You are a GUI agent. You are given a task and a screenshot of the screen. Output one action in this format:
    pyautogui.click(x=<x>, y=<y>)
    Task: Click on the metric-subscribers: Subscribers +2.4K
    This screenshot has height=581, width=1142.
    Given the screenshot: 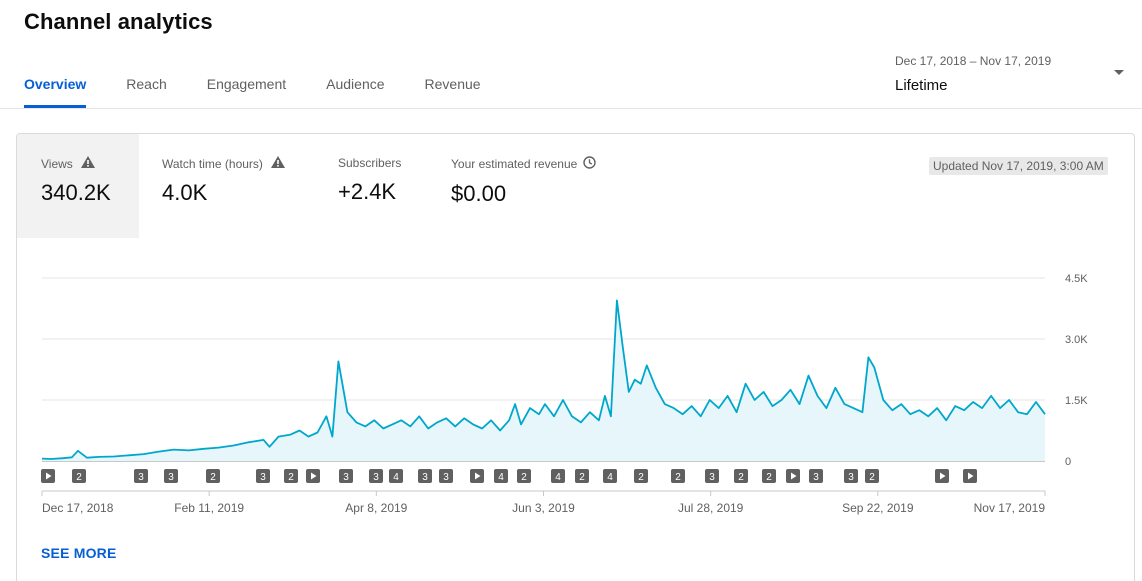 What is the action you would take?
    pyautogui.click(x=388, y=186)
    